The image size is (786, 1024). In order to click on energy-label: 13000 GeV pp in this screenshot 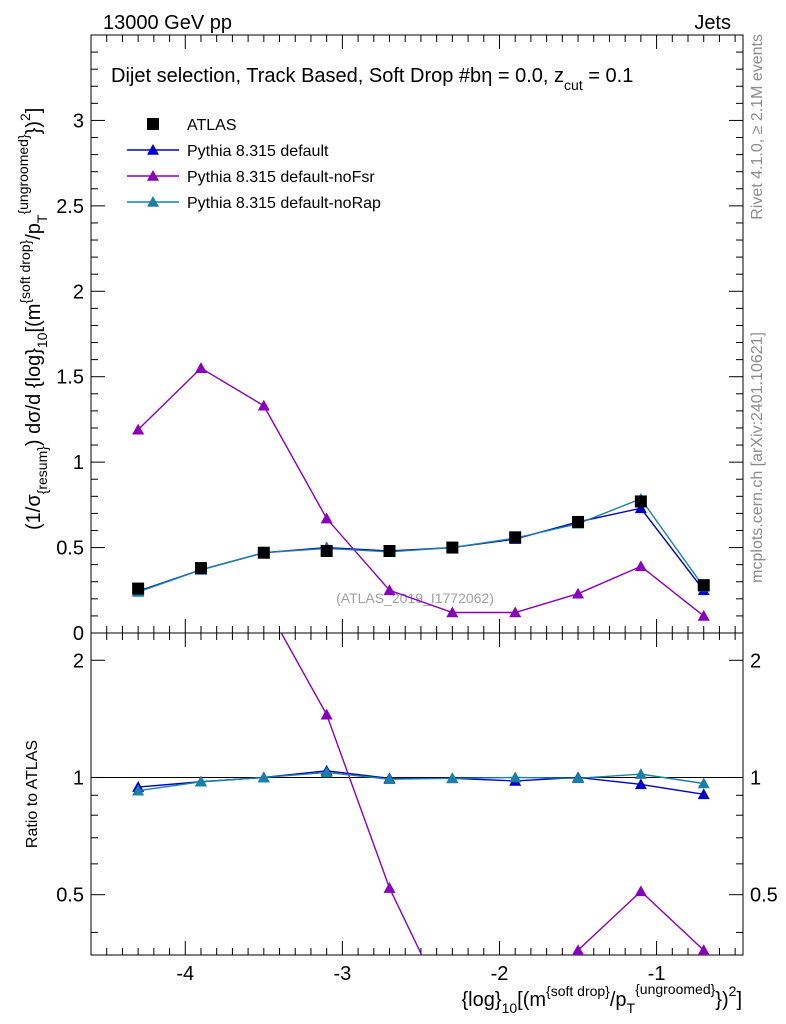, I will do `click(167, 23)`.